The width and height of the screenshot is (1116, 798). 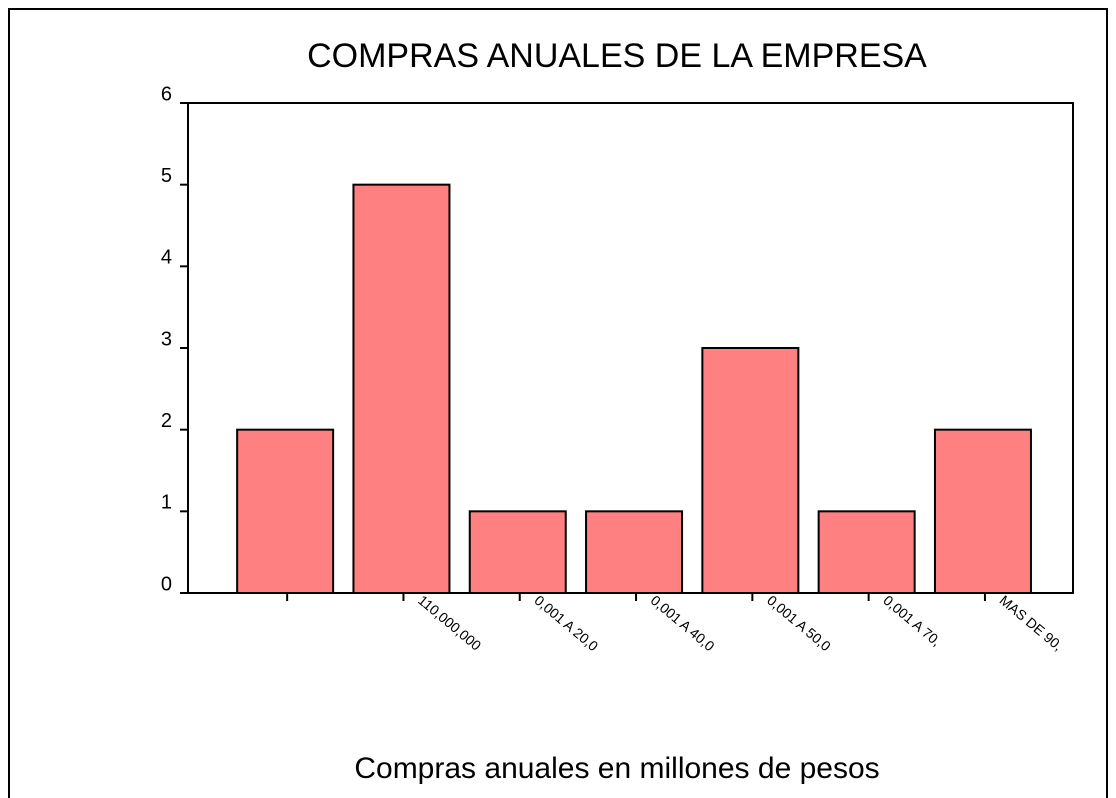 I want to click on y-tick-label: 1, so click(x=166, y=503).